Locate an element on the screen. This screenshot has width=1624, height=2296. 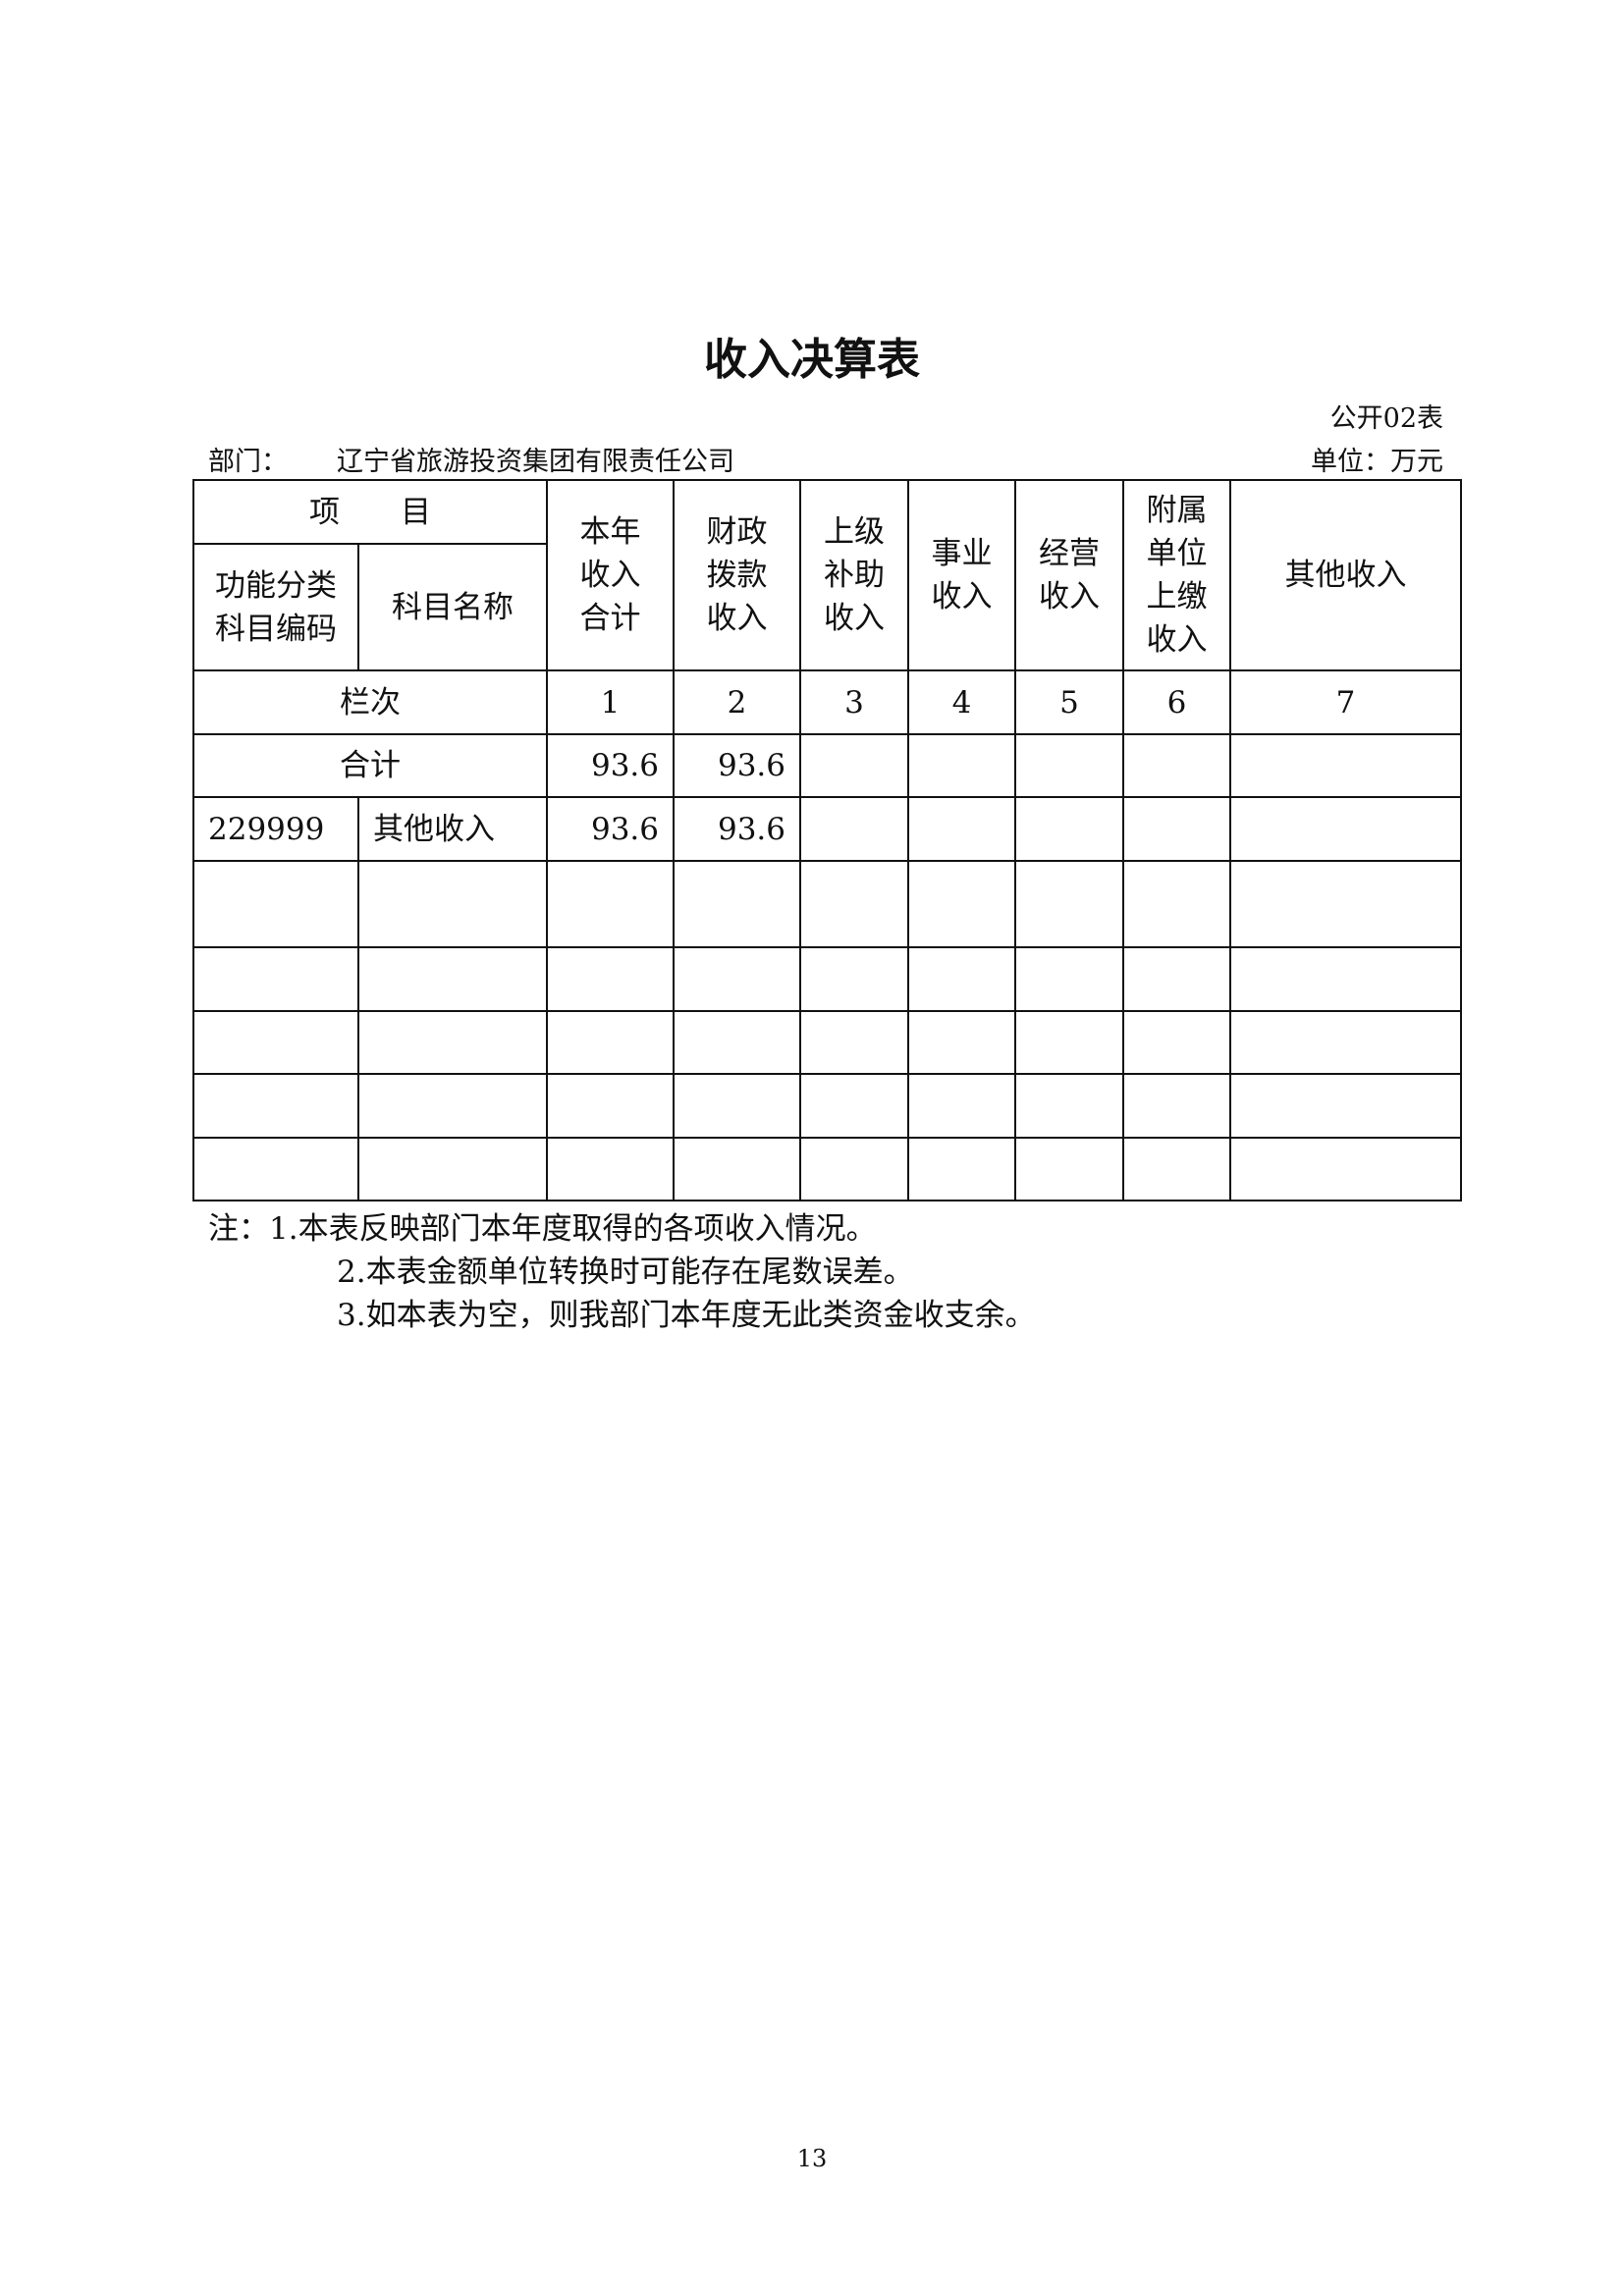
form-code: 公开02表 is located at coordinates (1386, 419).